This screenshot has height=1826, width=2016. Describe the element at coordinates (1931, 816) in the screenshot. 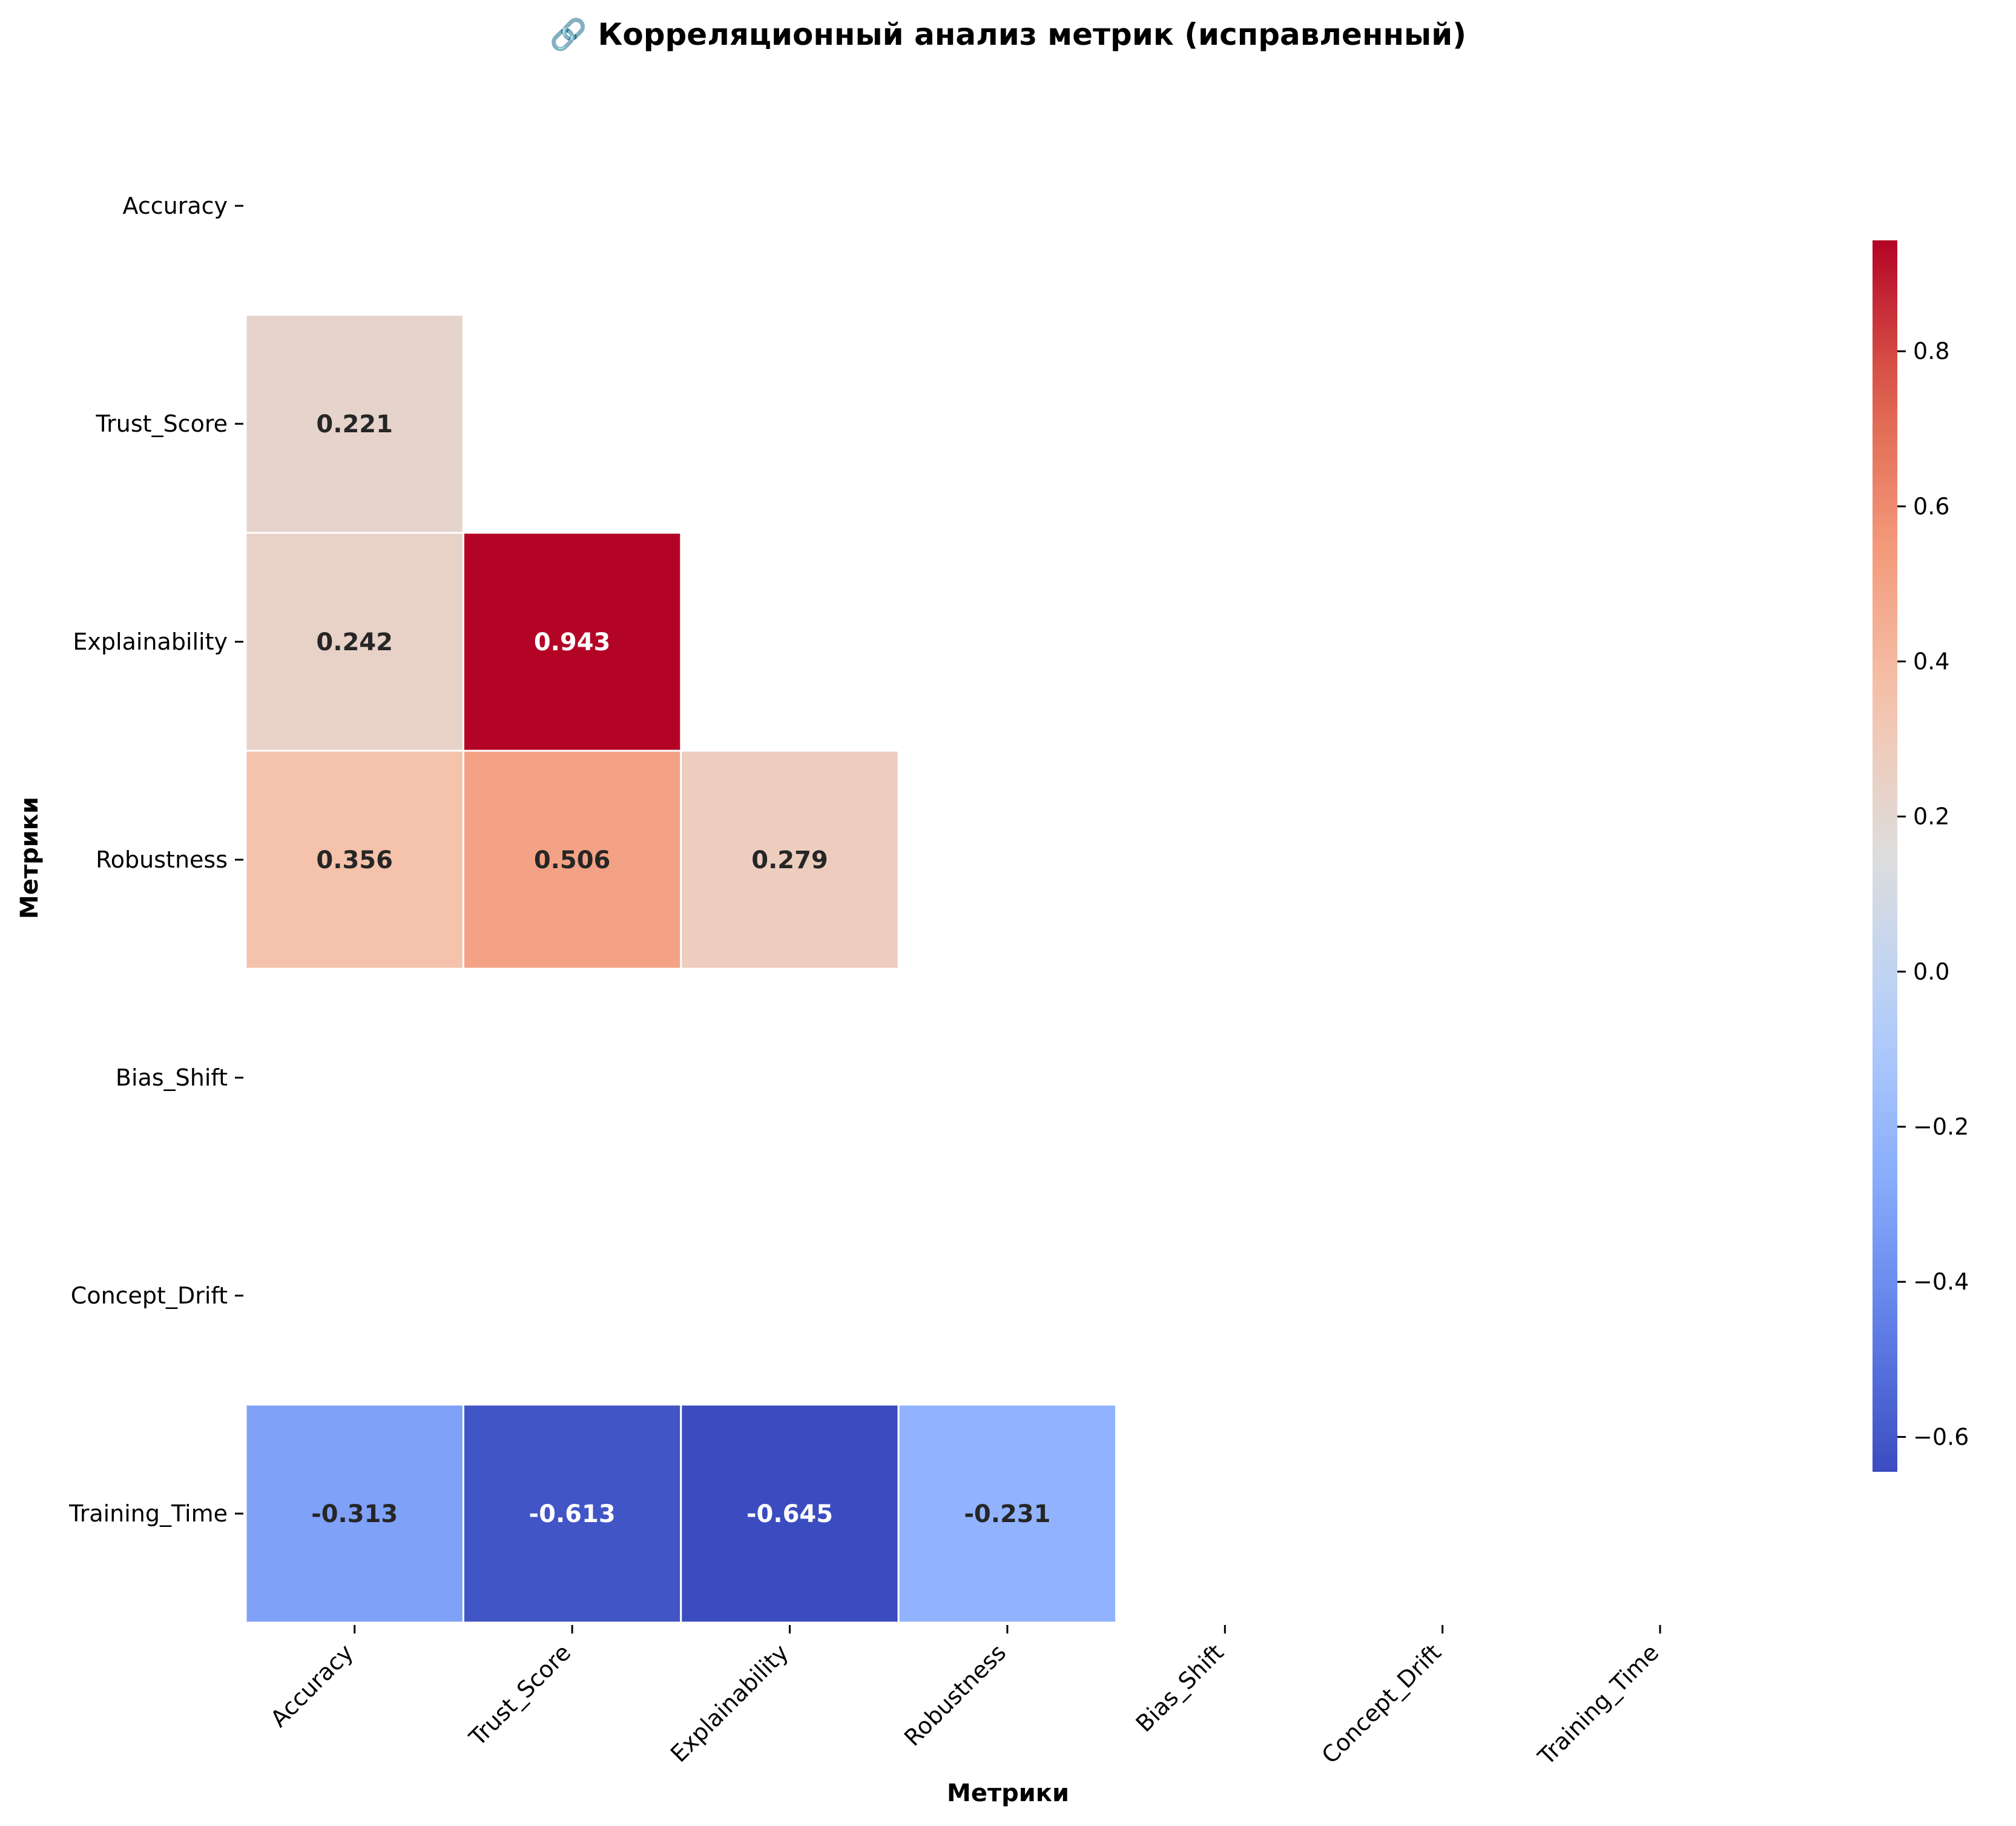

I see `colorbar-tick-label-4: 0.2` at that location.